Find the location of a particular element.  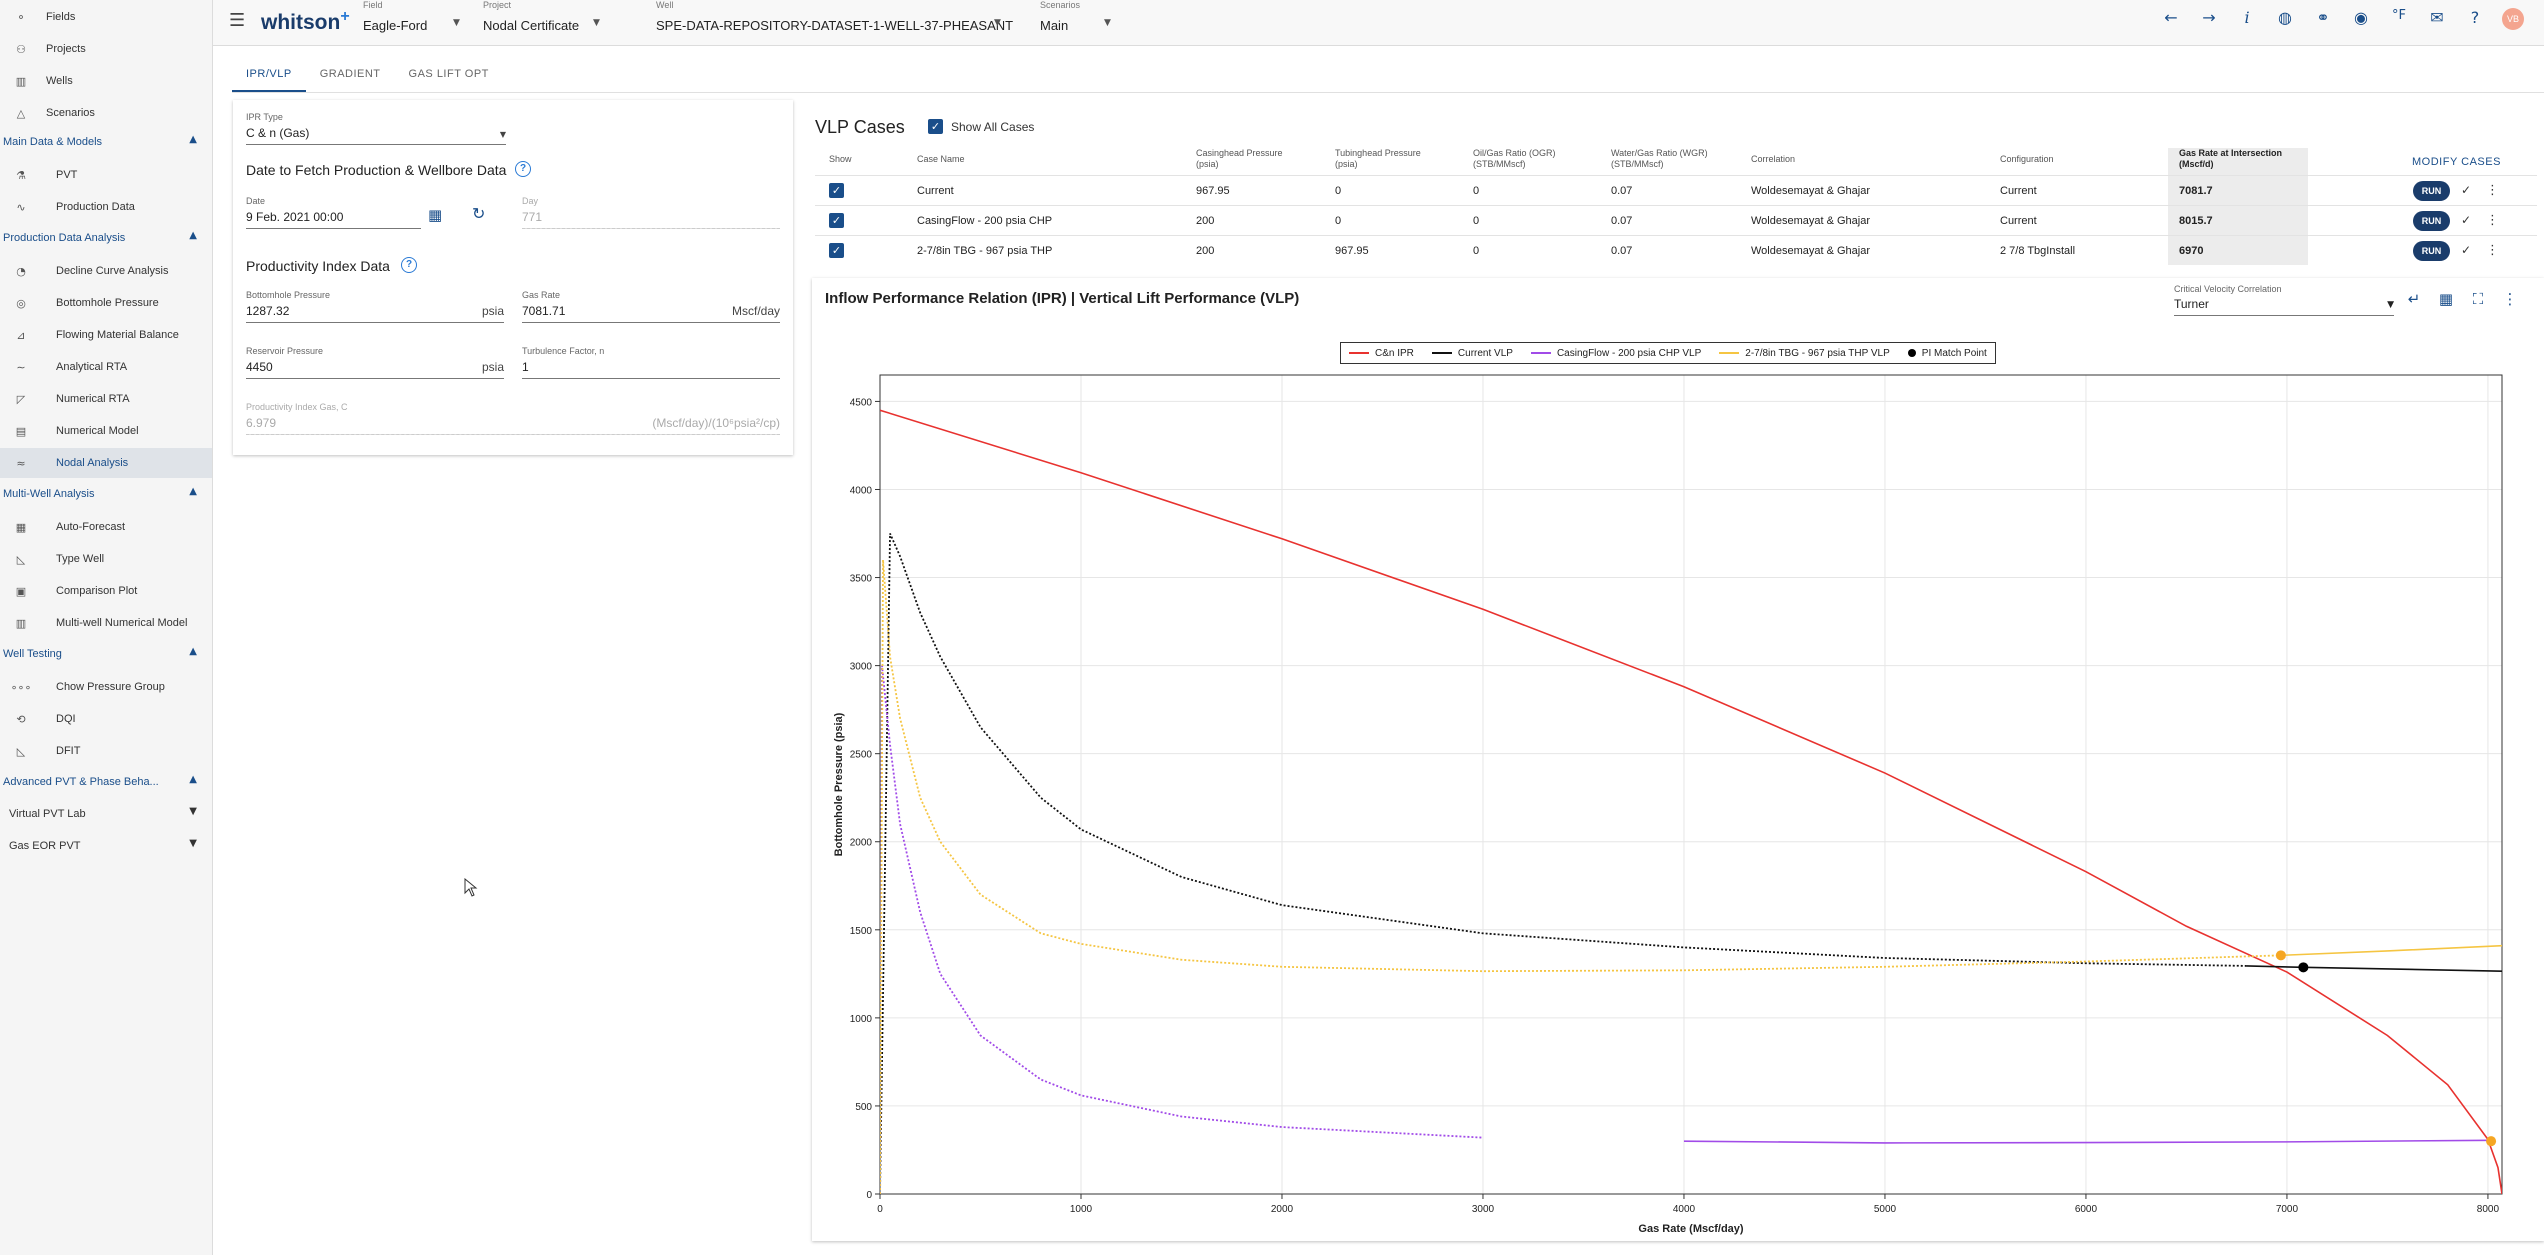

sidebar-item-label: Production Data is located at coordinates (95, 207).